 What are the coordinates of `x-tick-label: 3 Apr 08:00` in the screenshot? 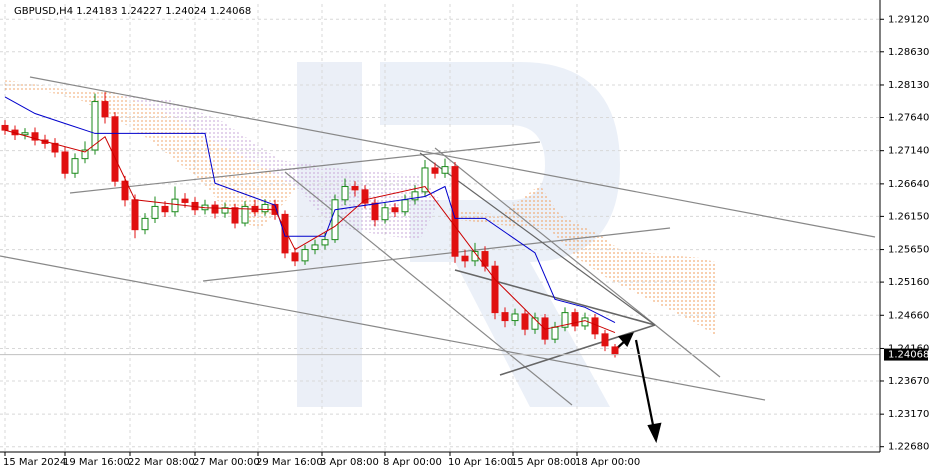 It's located at (349, 462).